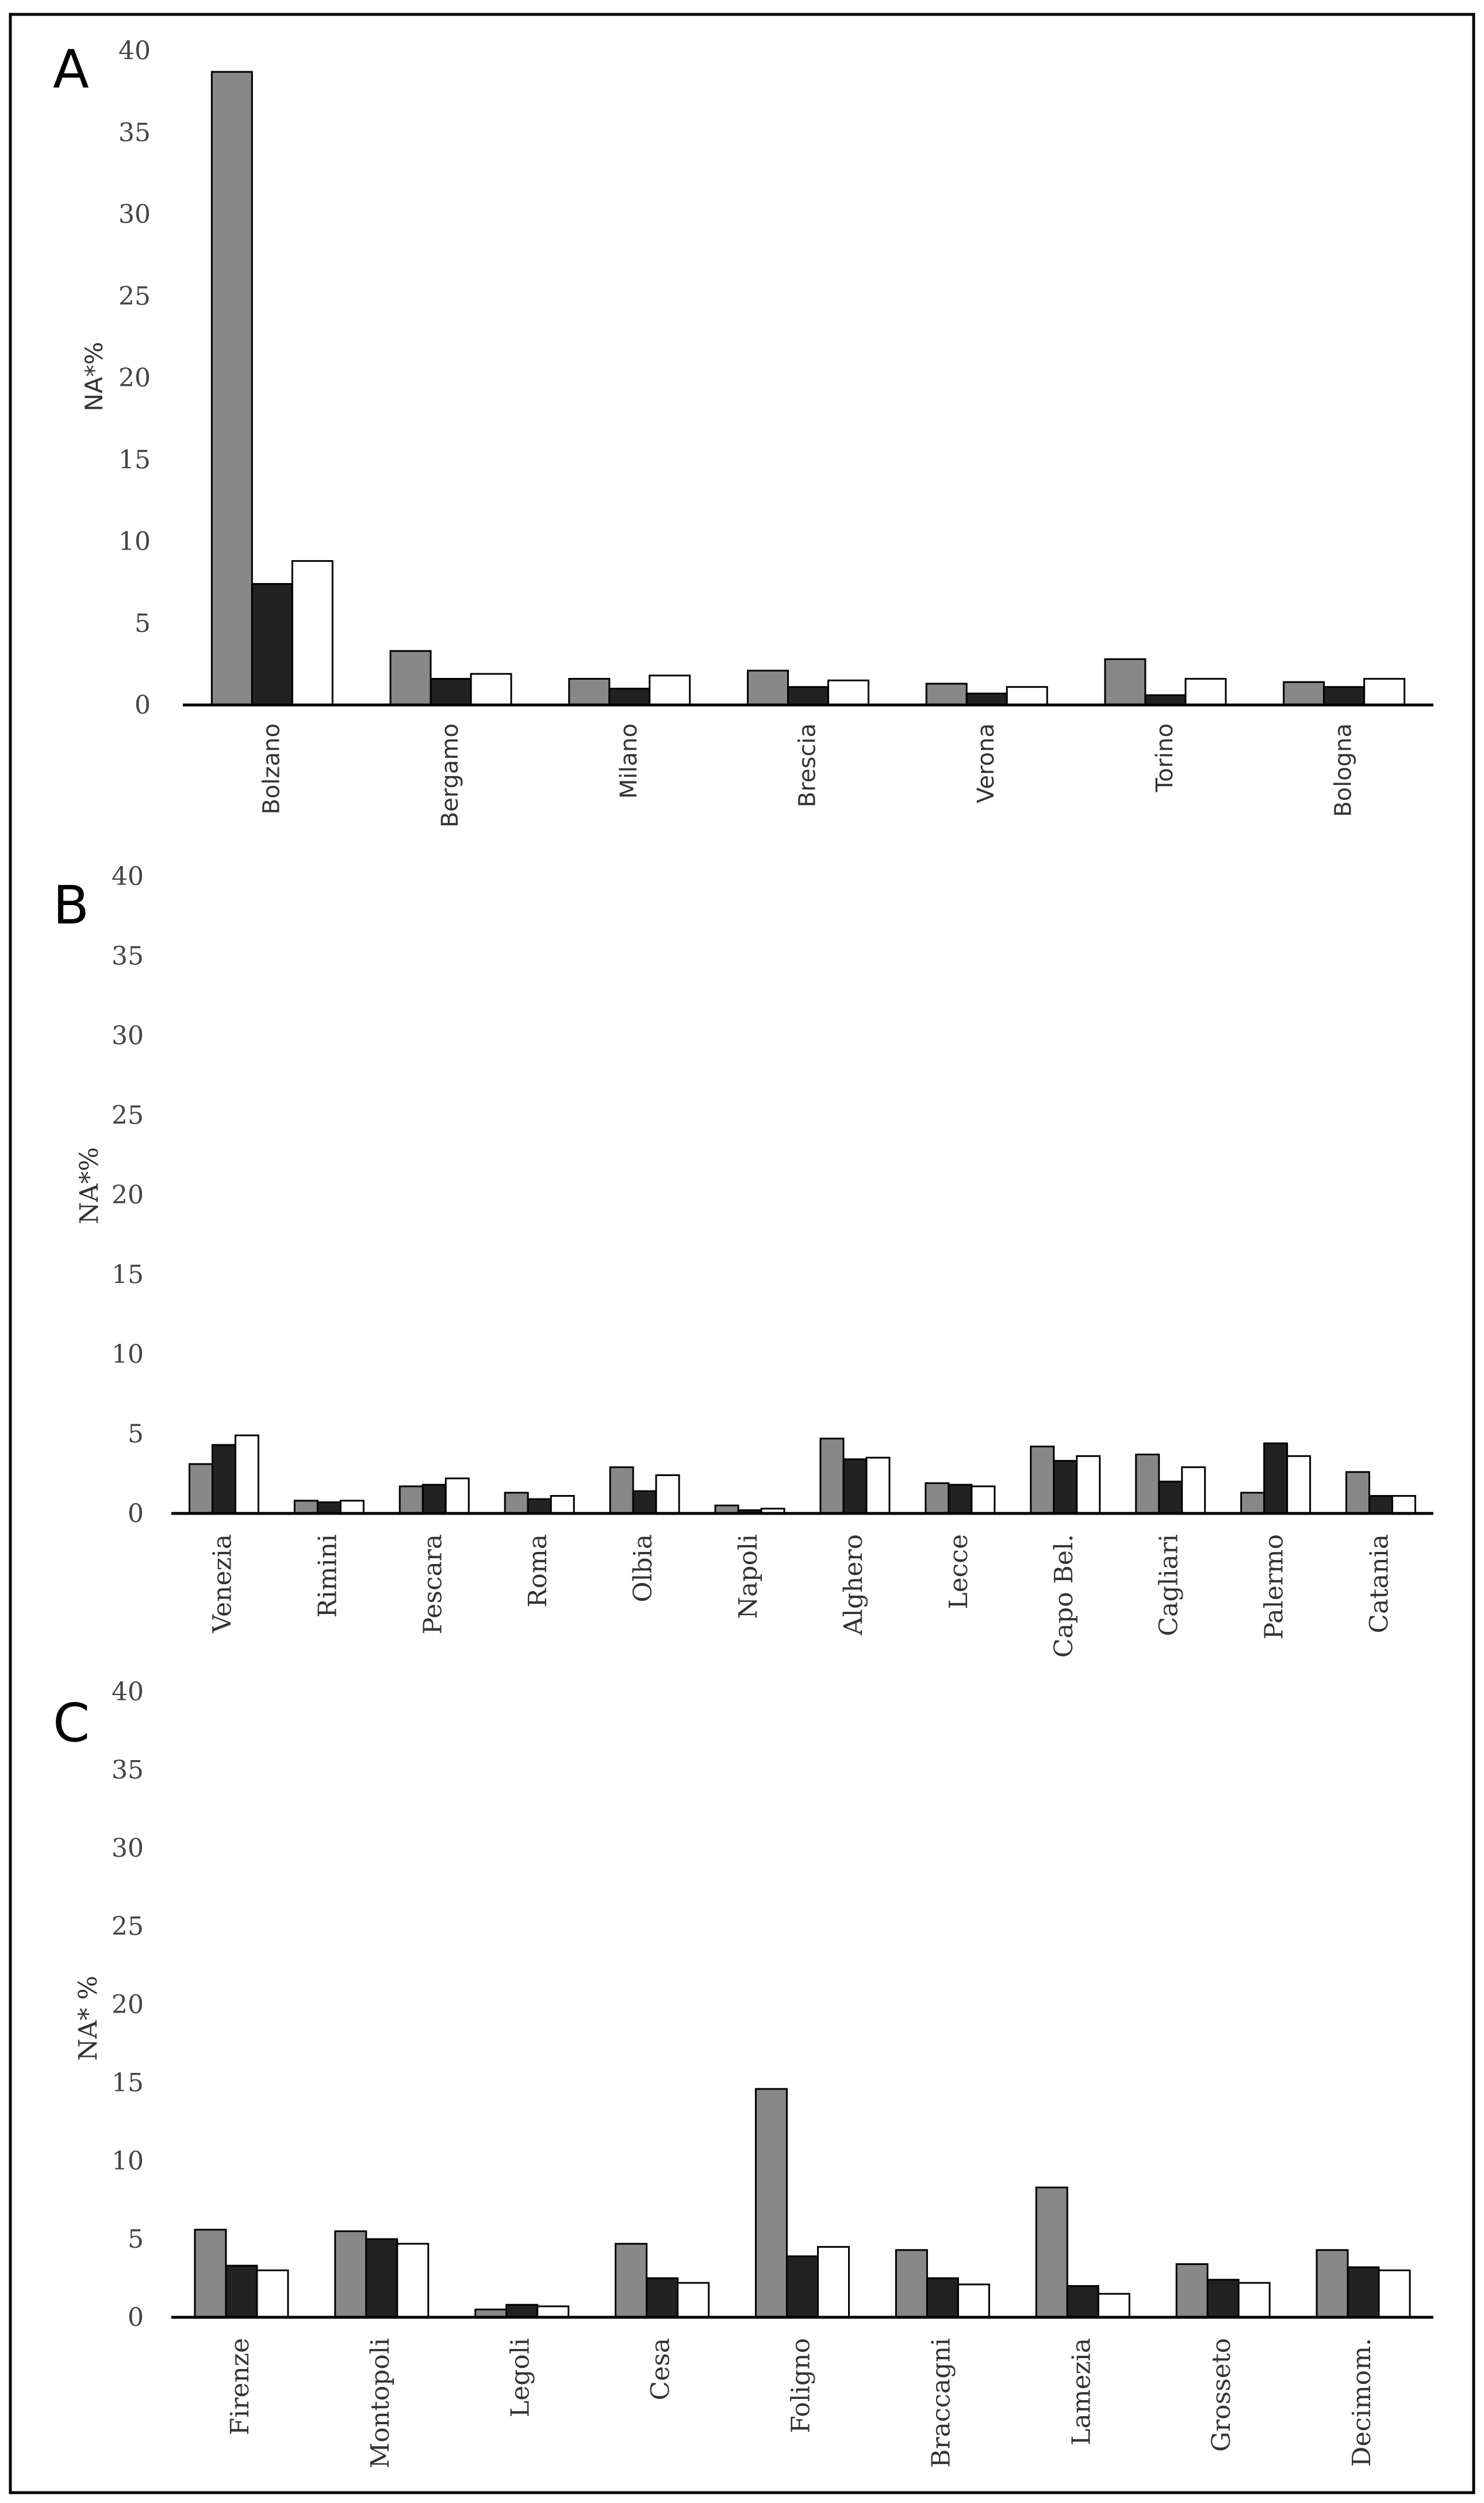 The width and height of the screenshot is (1484, 2503). I want to click on panel-c-category-label: Grosseto, so click(1221, 2395).